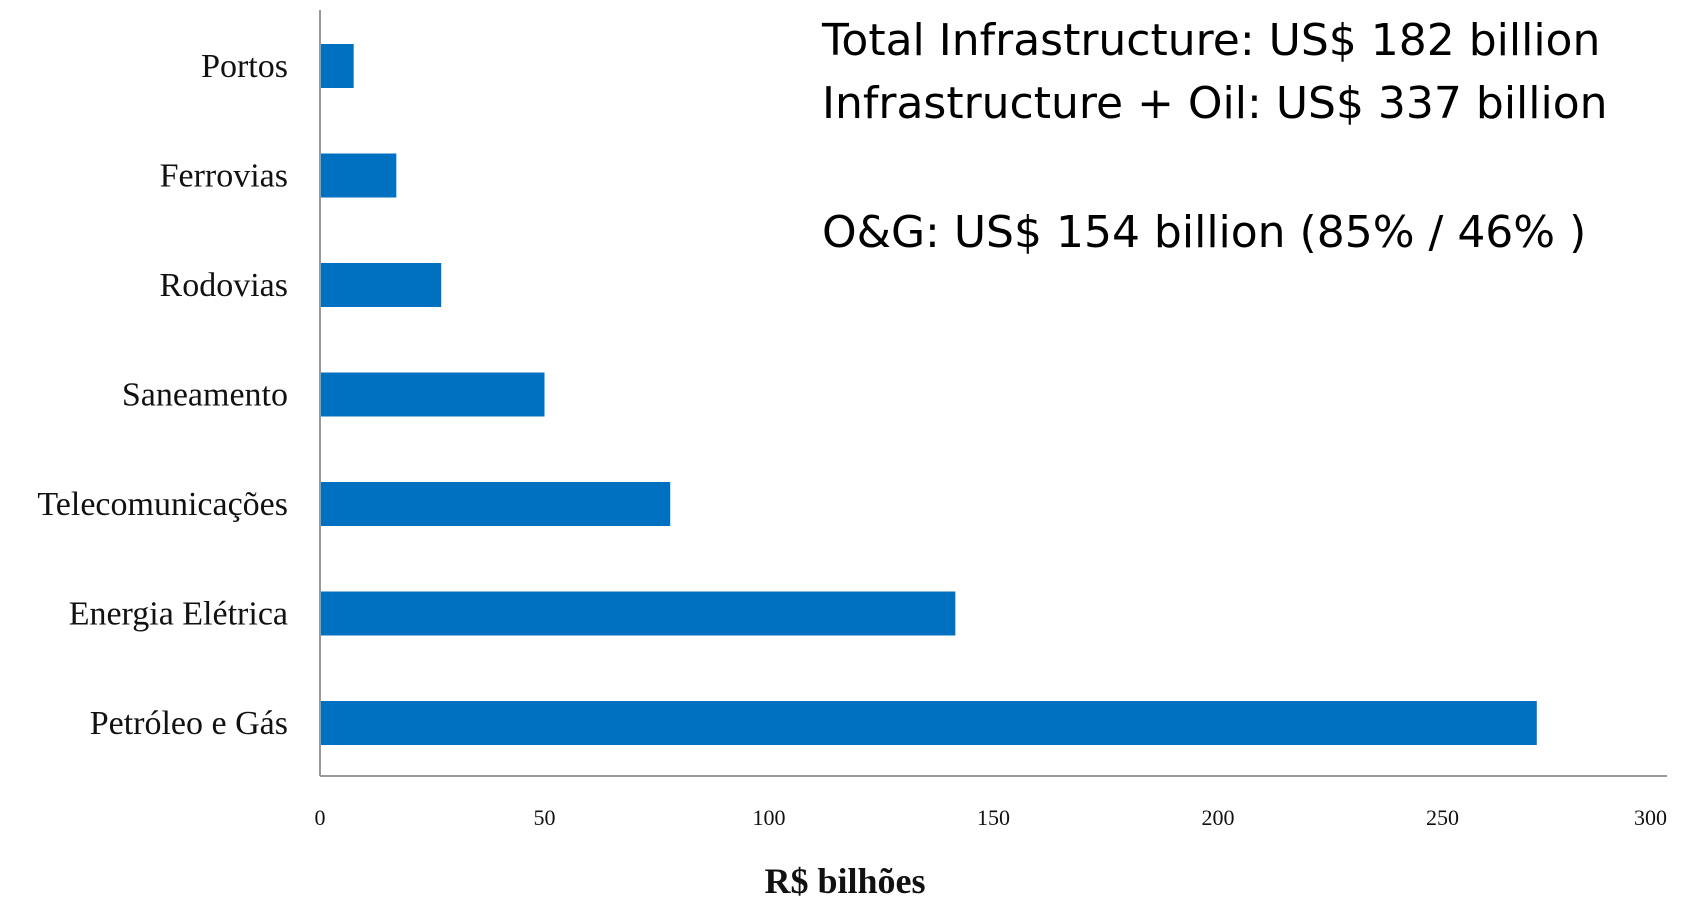 The image size is (1696, 899). What do you see at coordinates (638, 613) in the screenshot?
I see `bar-energia-eletrica` at bounding box center [638, 613].